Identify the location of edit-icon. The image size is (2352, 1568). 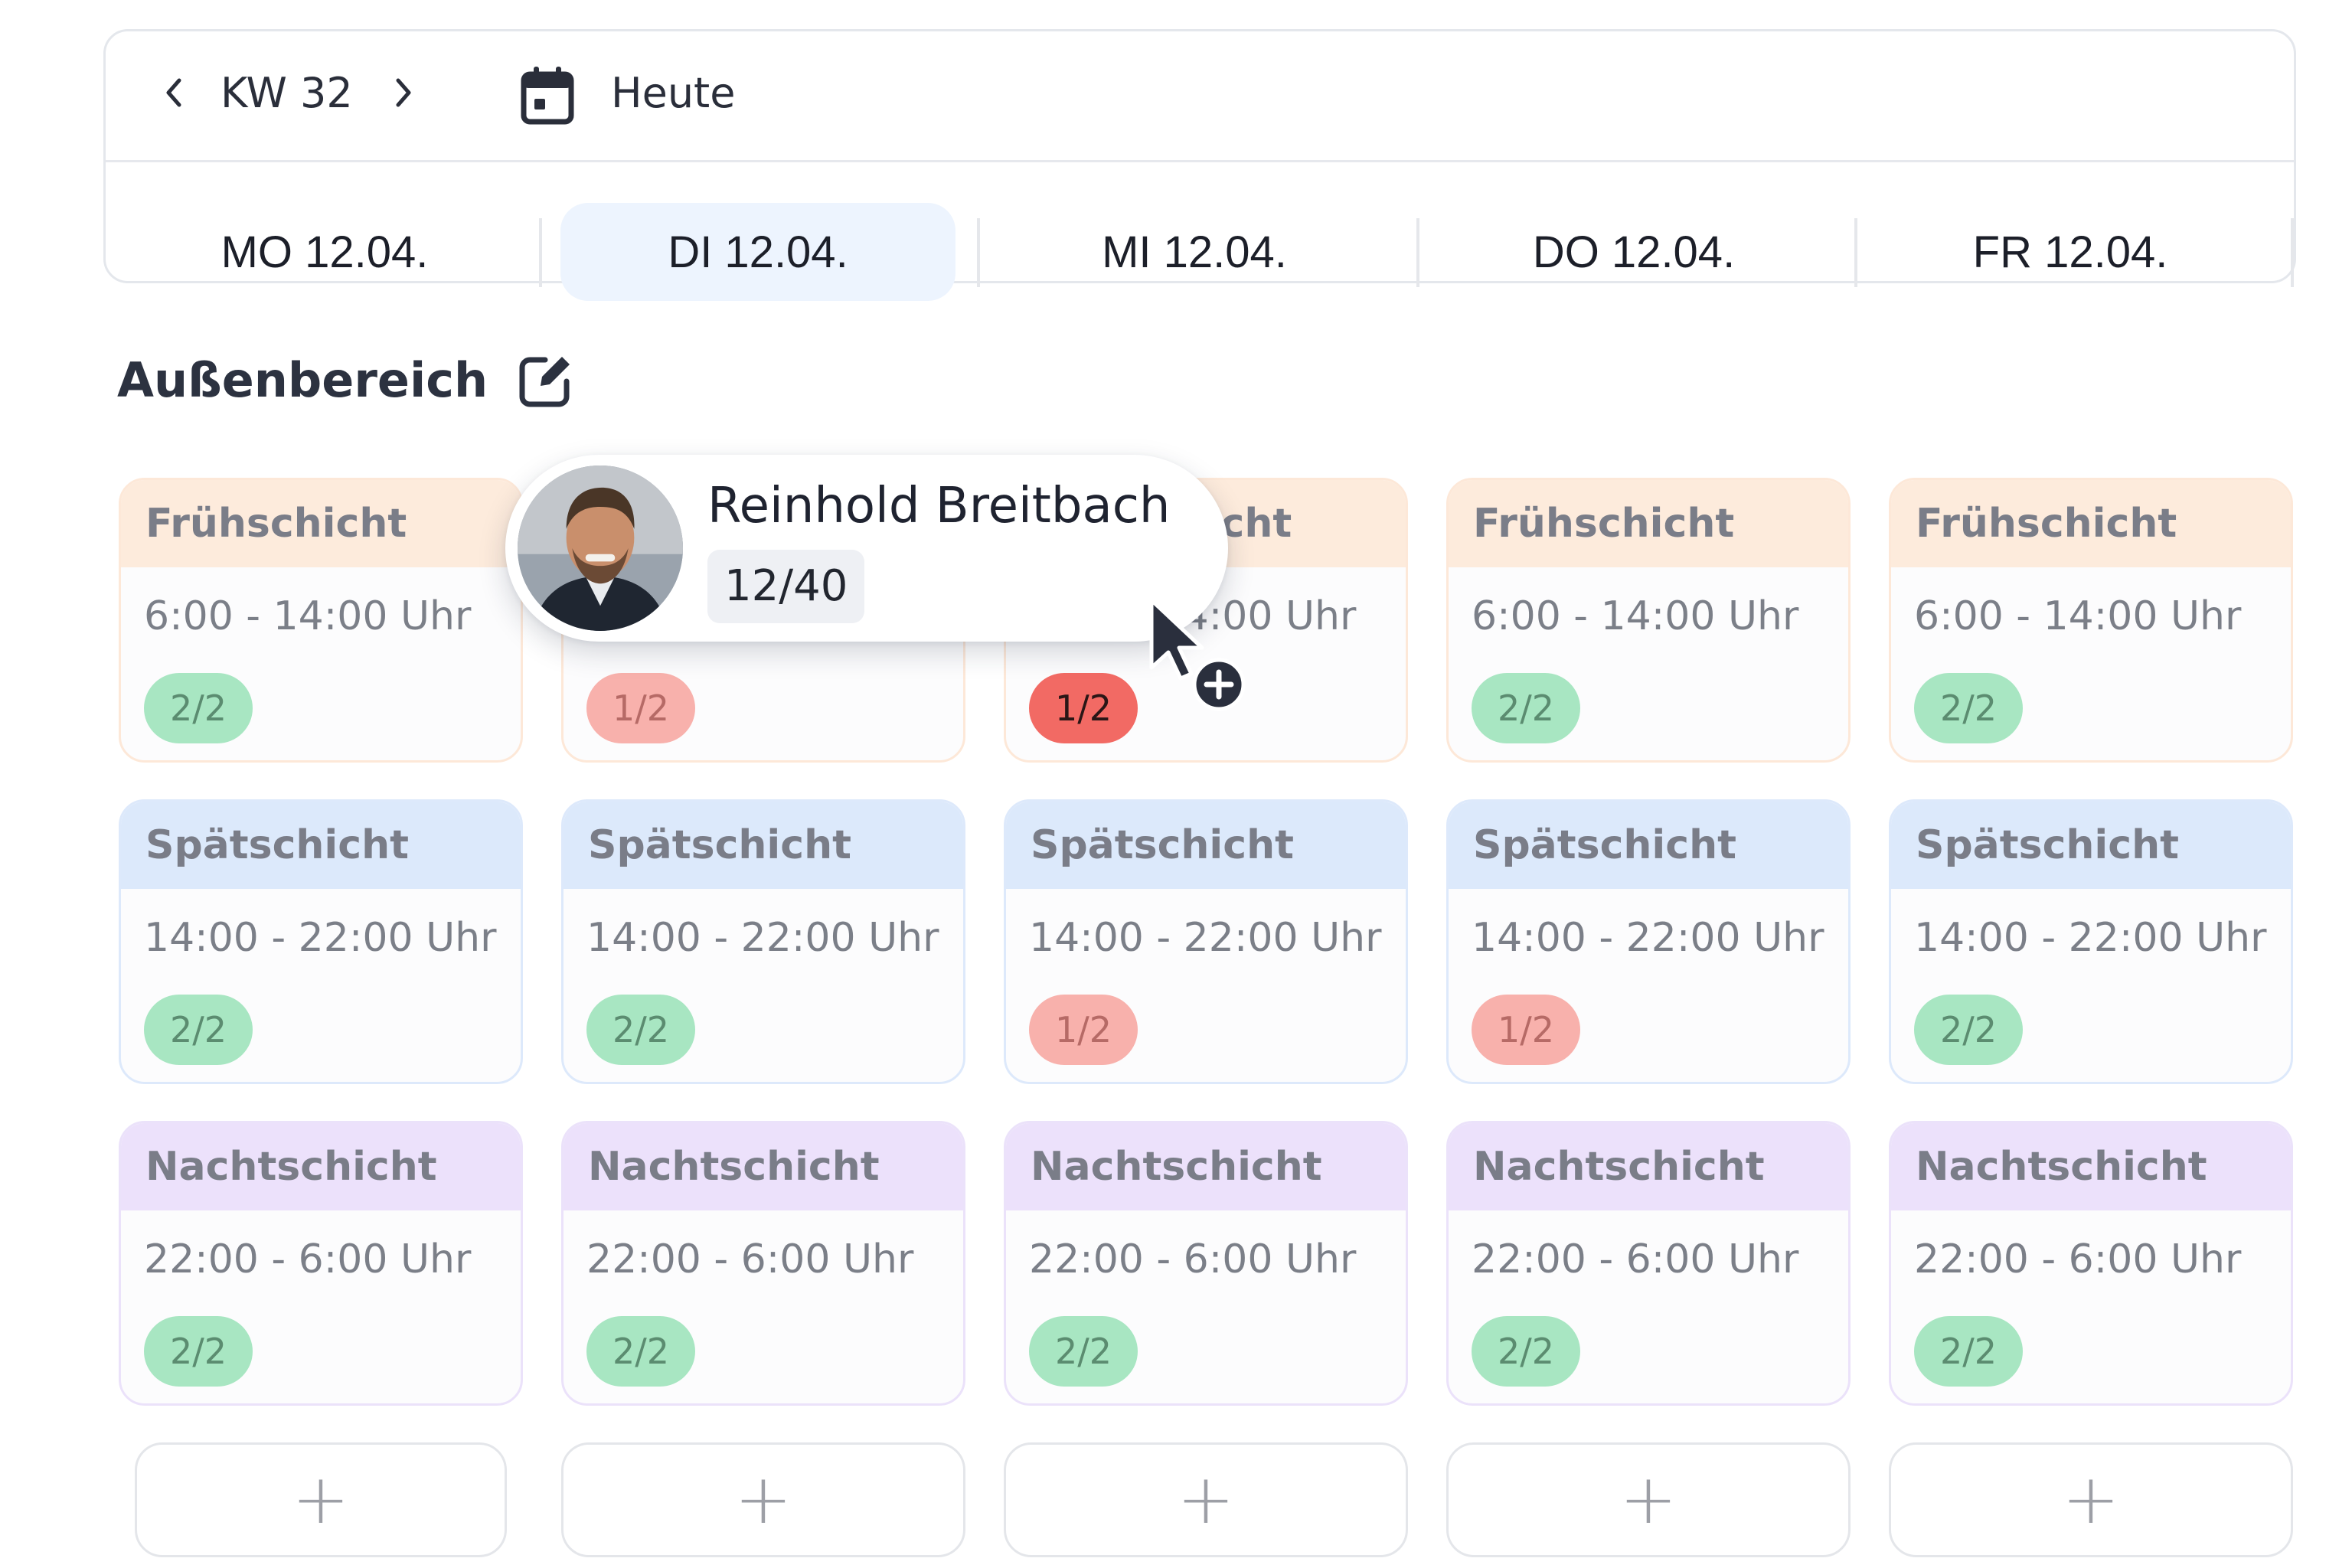
(545, 381).